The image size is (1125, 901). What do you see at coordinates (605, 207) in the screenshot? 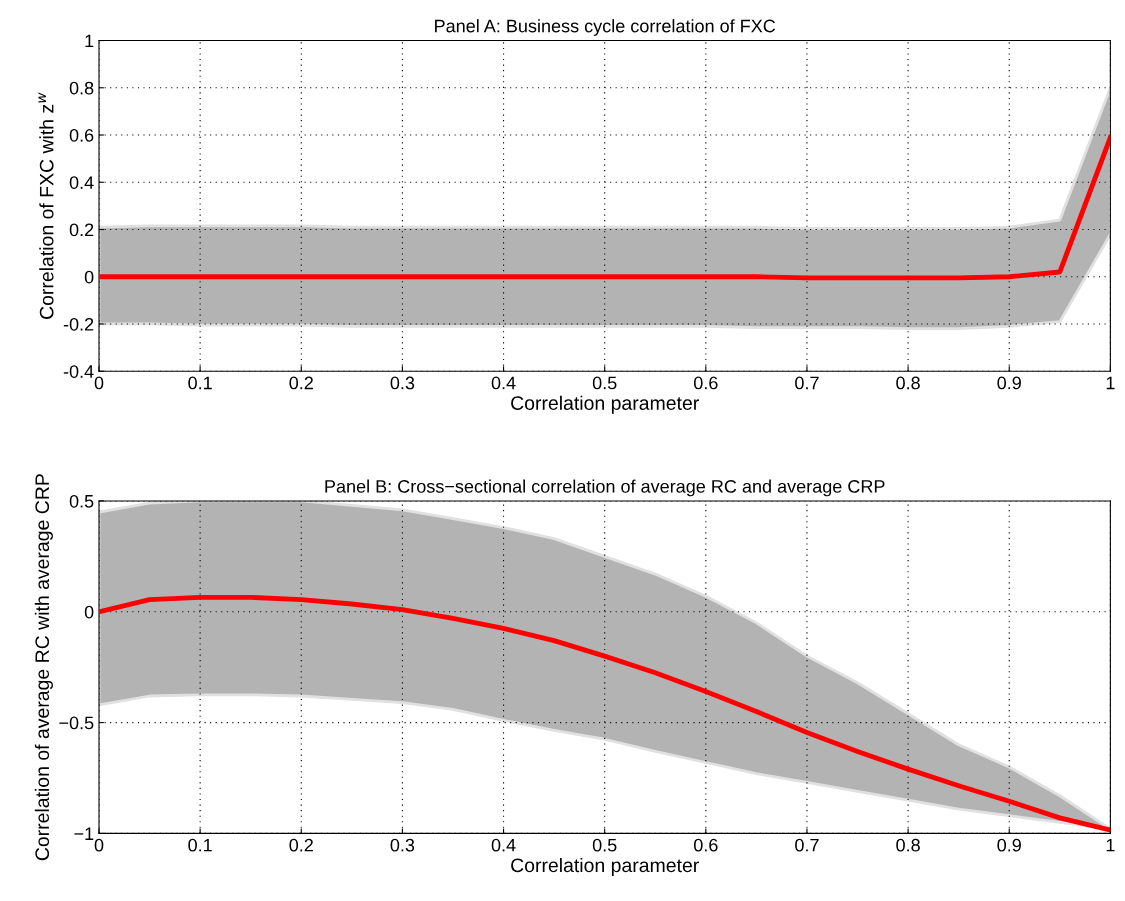
I see `line-series` at bounding box center [605, 207].